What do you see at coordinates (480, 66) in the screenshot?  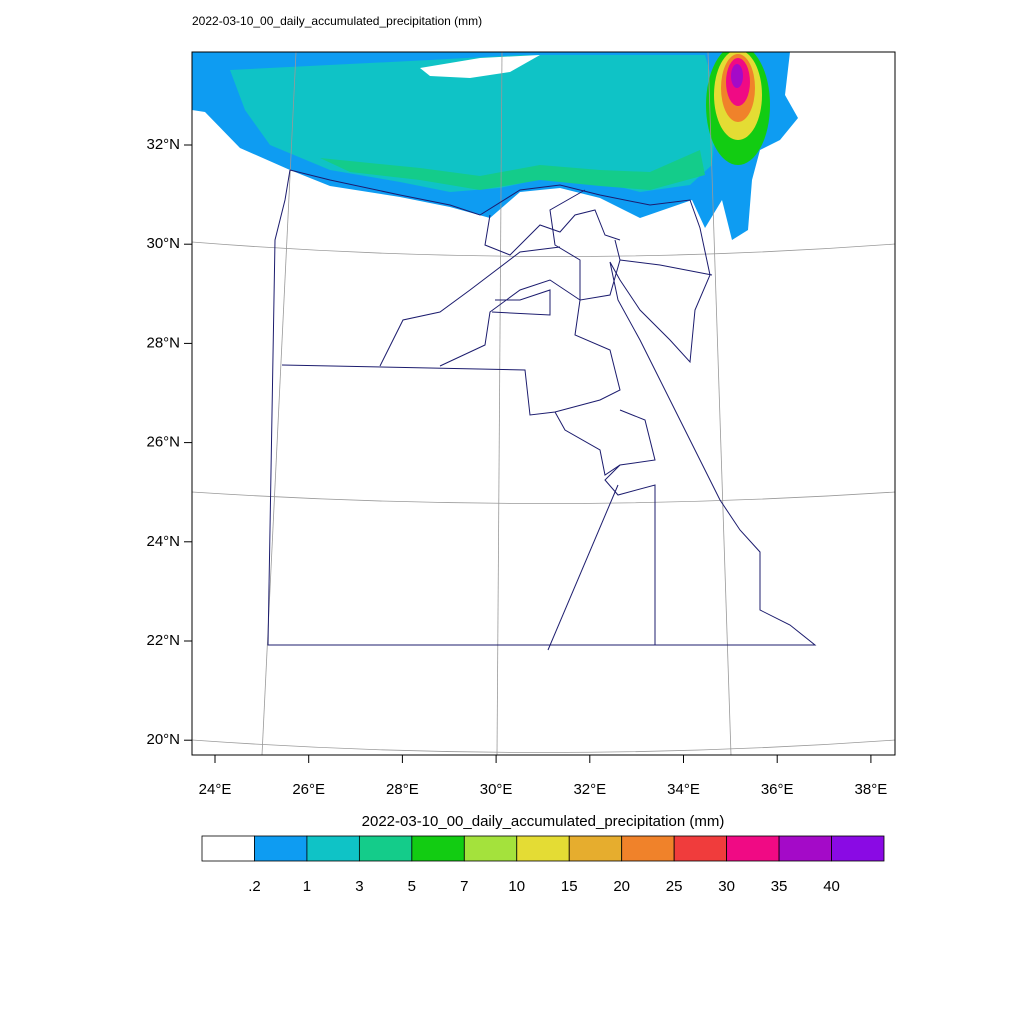 I see `precip-hole` at bounding box center [480, 66].